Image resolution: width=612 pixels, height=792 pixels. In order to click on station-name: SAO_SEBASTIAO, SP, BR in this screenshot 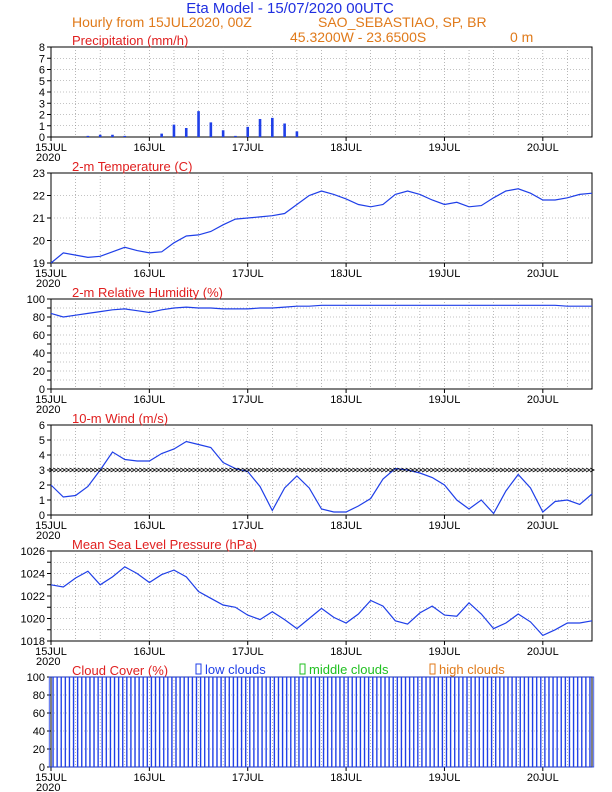, I will do `click(402, 22)`.